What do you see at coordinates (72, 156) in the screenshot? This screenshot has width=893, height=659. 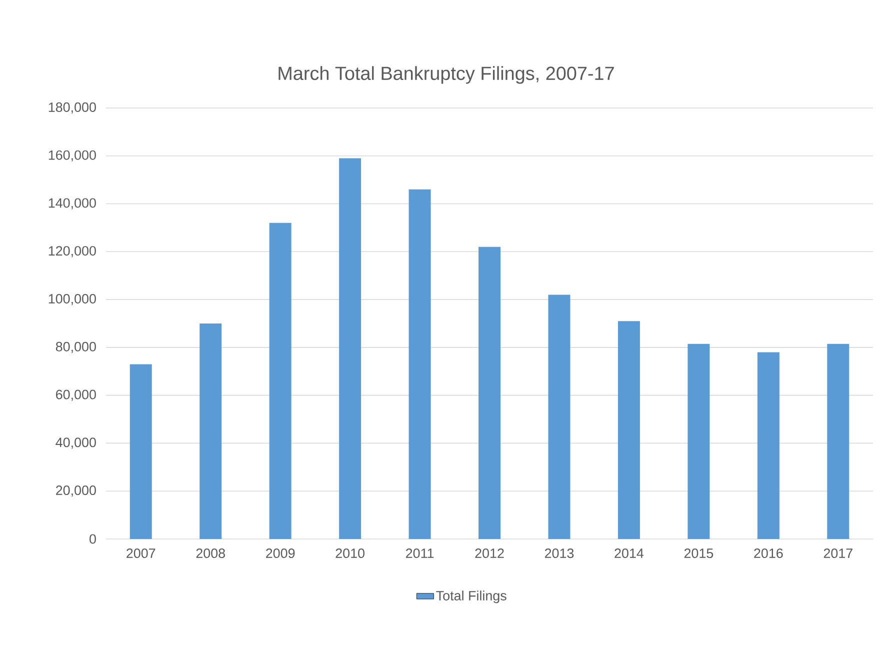 I see `y-tick-label: 160,000` at bounding box center [72, 156].